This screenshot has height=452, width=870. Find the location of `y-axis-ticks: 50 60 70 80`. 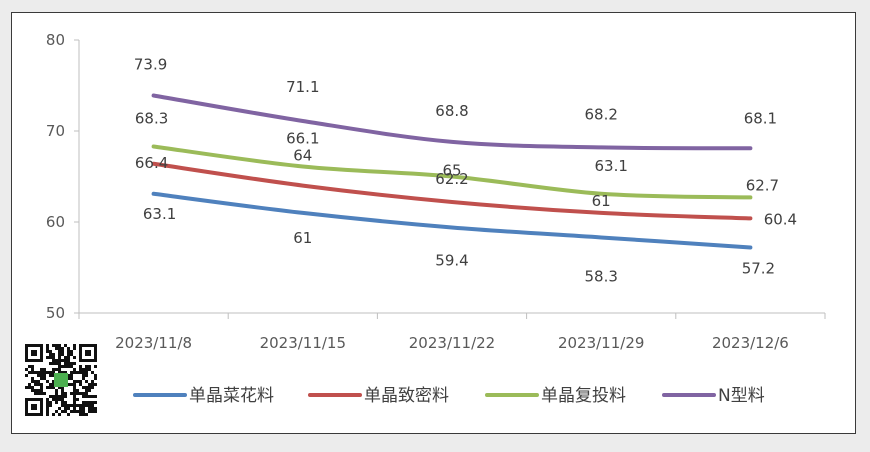

y-axis-ticks: 50 60 70 80 is located at coordinates (62, 176).